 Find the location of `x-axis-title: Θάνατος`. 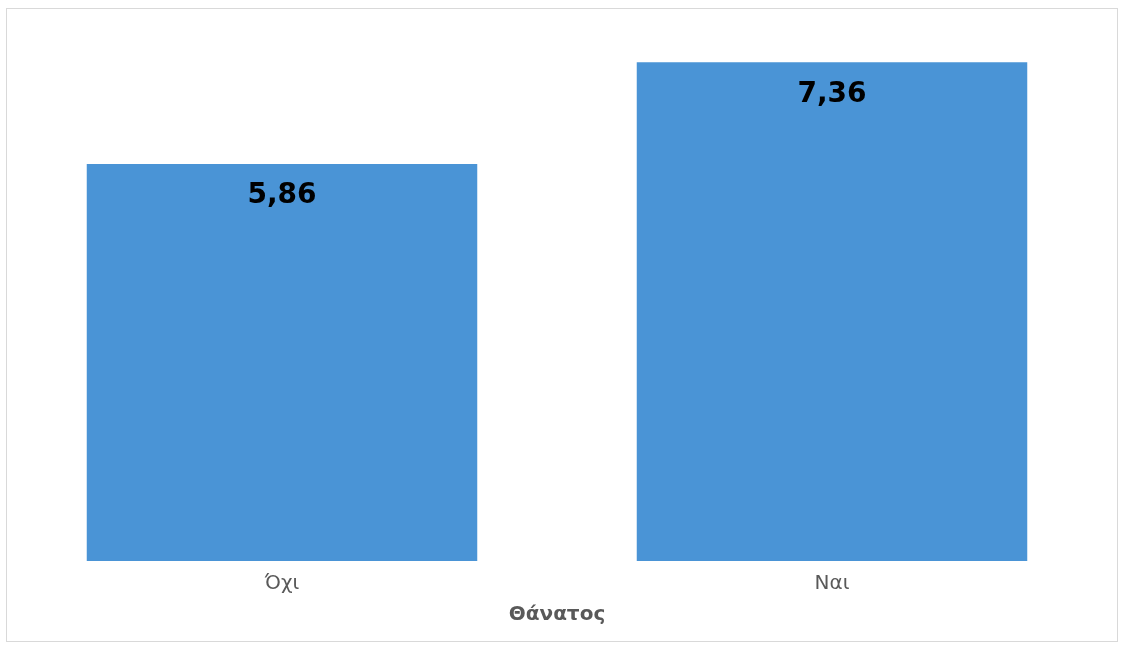

x-axis-title: Θάνατος is located at coordinates (557, 613).